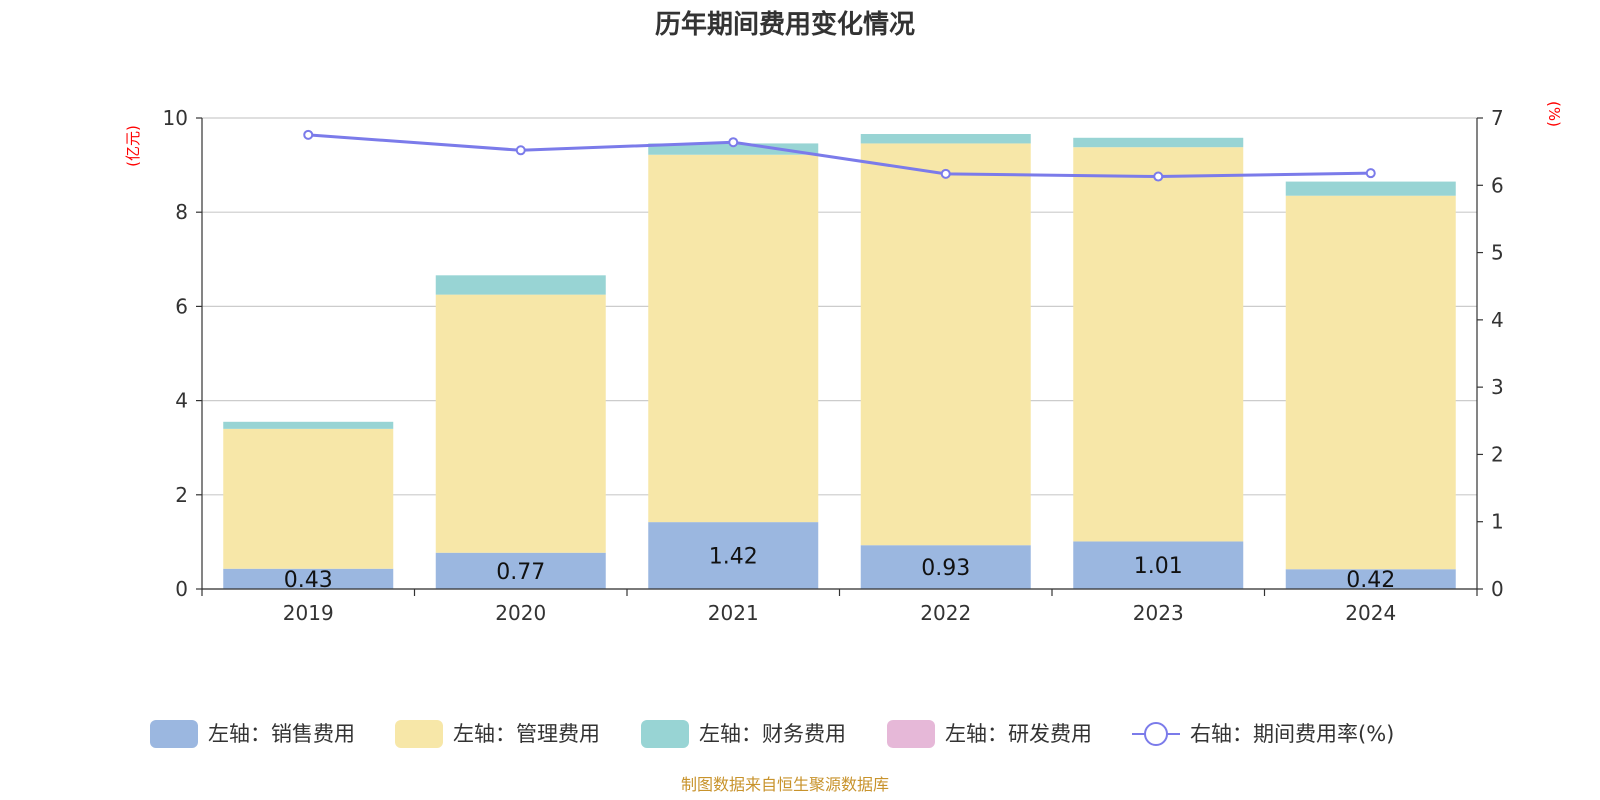  I want to click on legend-label: 左轴：管理费用, so click(526, 734).